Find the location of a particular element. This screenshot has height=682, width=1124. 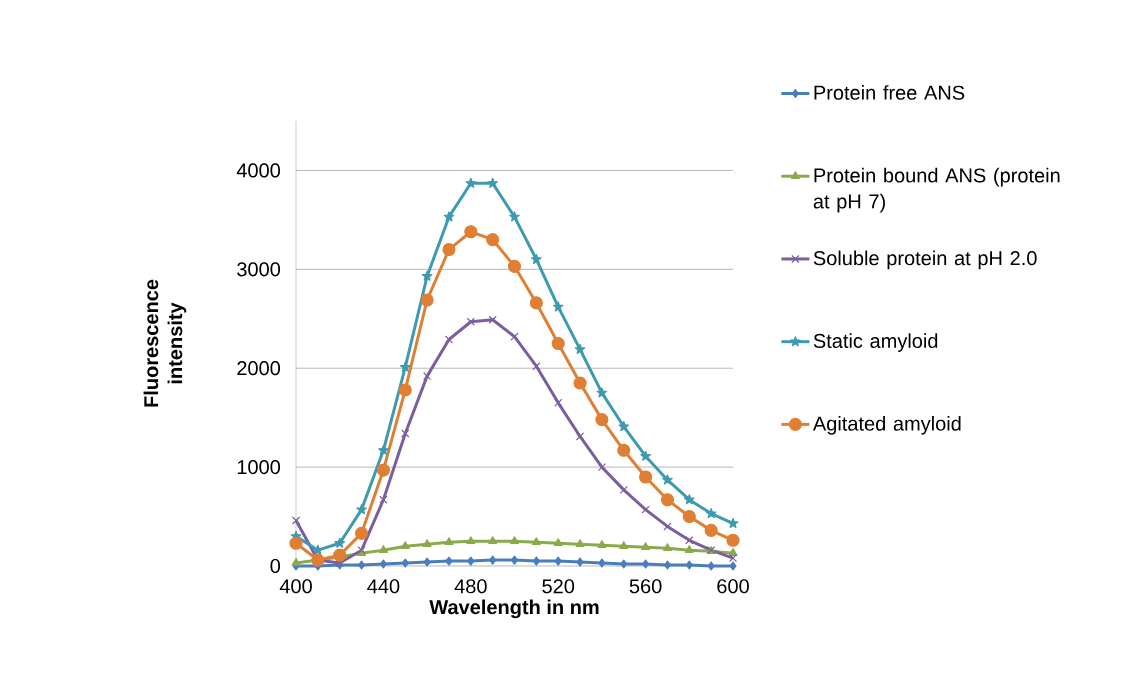

legend-label: Agitated amyloid is located at coordinates (886, 425).